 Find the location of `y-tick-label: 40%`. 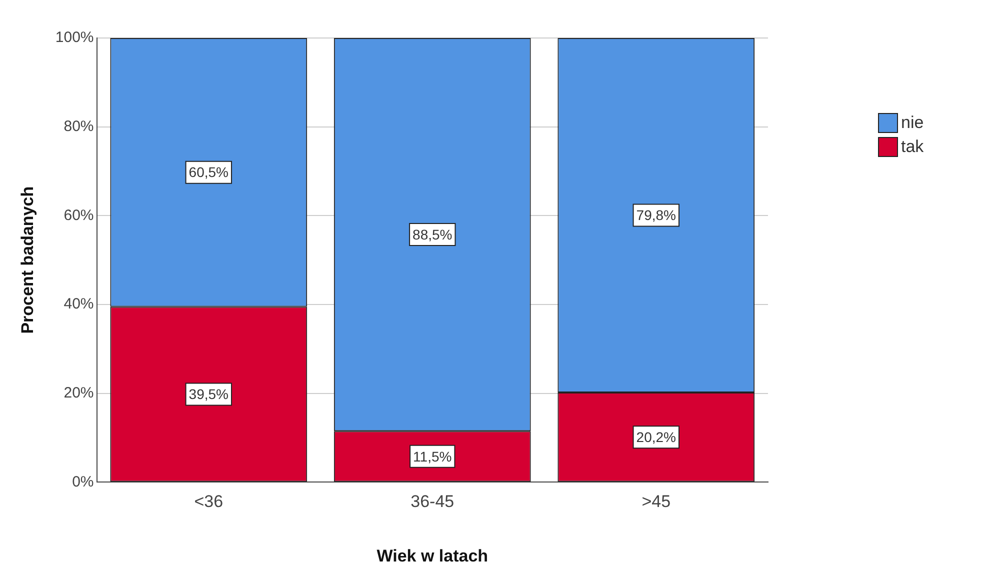

y-tick-label: 40% is located at coordinates (79, 304).